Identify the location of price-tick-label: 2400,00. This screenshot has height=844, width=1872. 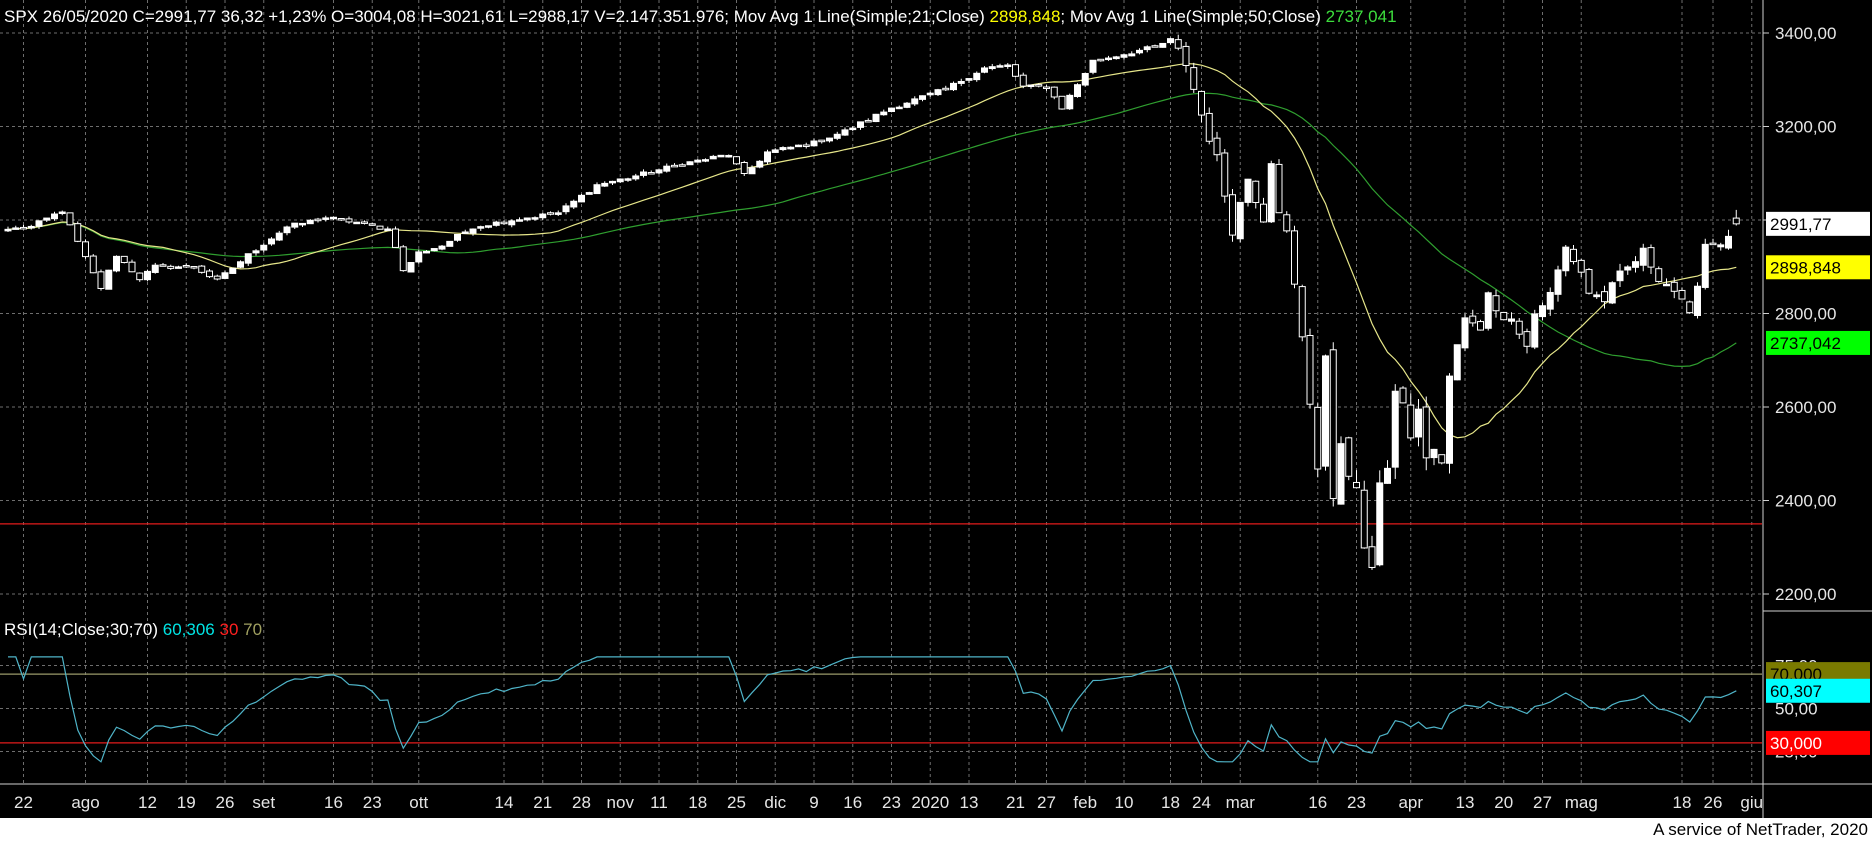
(1805, 501).